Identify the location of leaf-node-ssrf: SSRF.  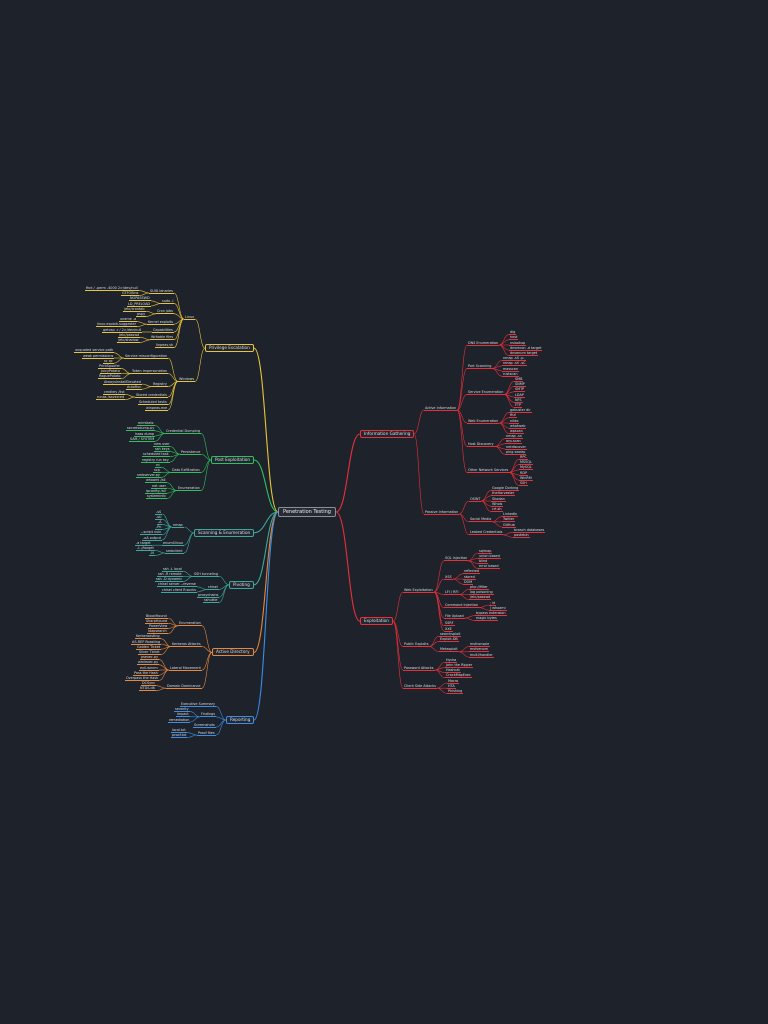
(449, 624).